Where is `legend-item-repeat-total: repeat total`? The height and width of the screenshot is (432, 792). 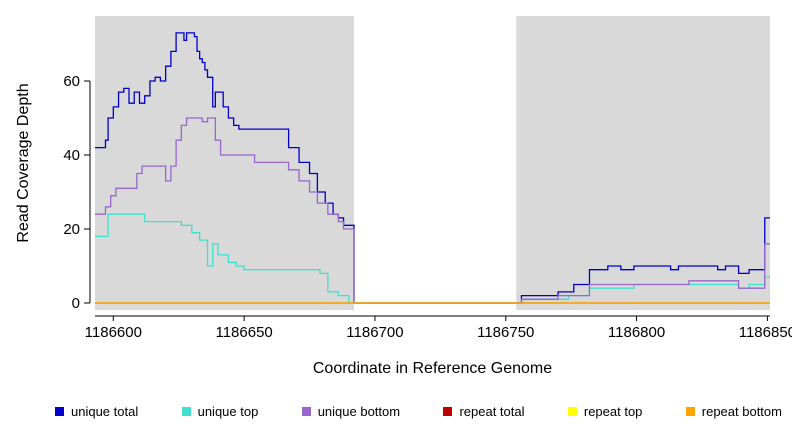
legend-item-repeat-total: repeat total is located at coordinates (484, 411).